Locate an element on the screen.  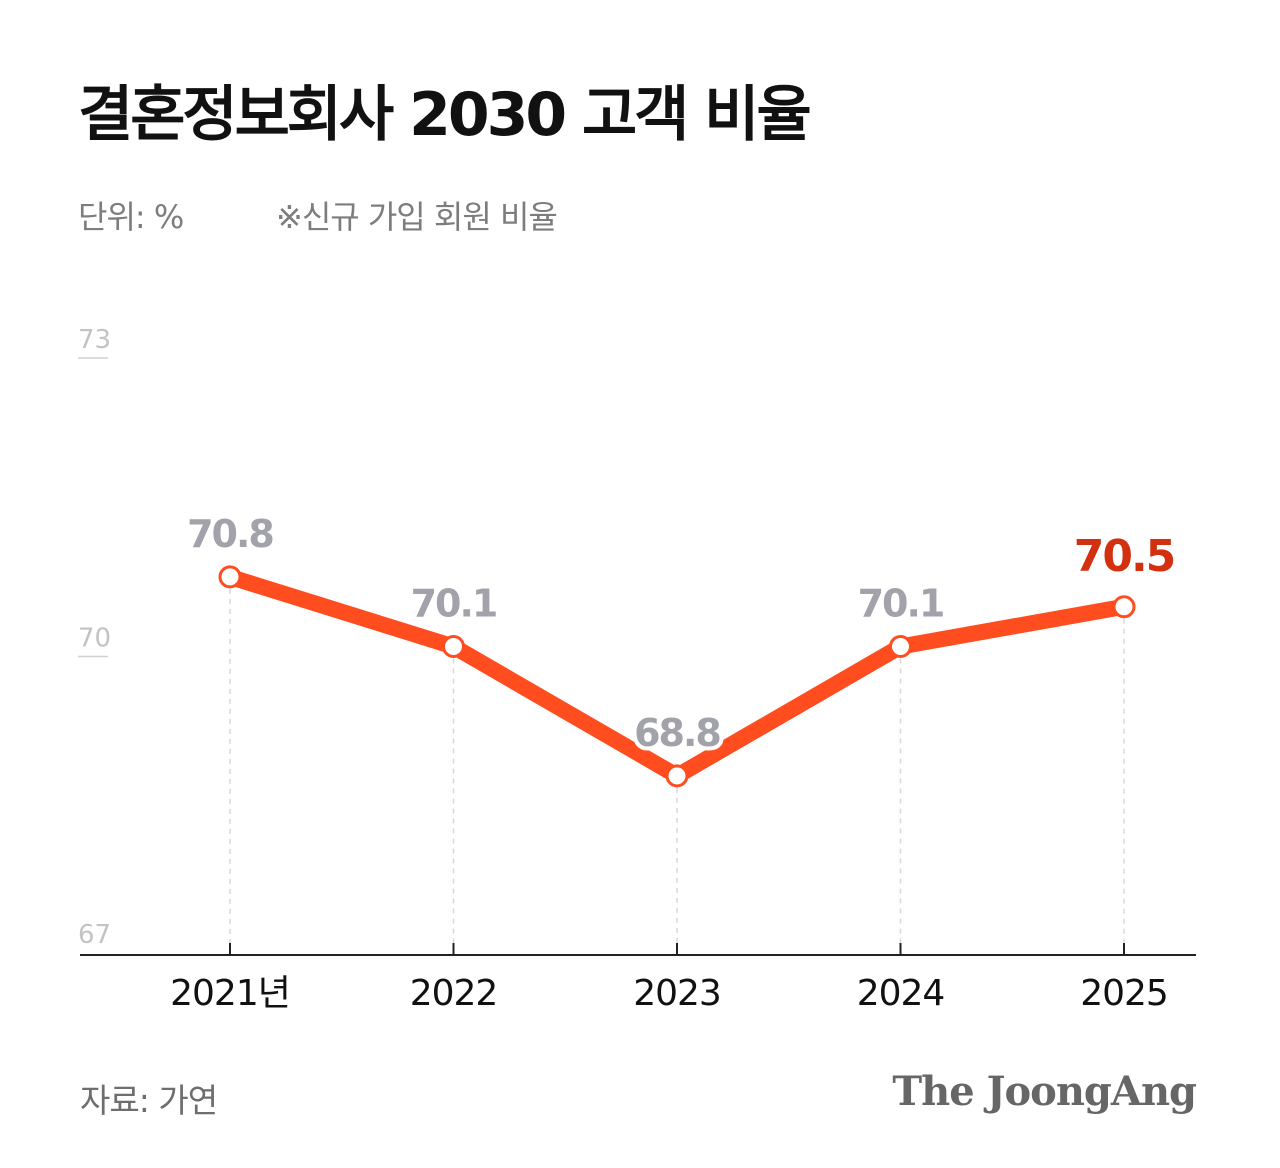
footnote: ※신규 가입 회원 비율 is located at coordinates (417, 217).